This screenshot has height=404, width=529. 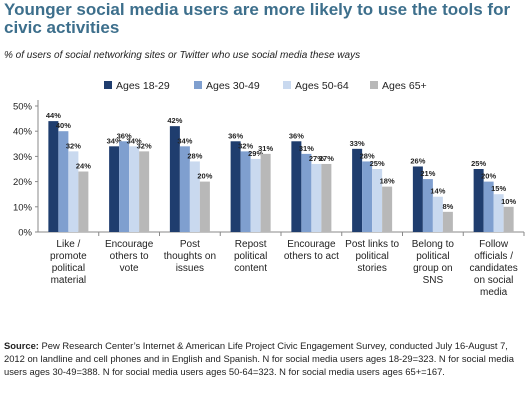 I want to click on source-label: Source:, so click(x=21, y=345).